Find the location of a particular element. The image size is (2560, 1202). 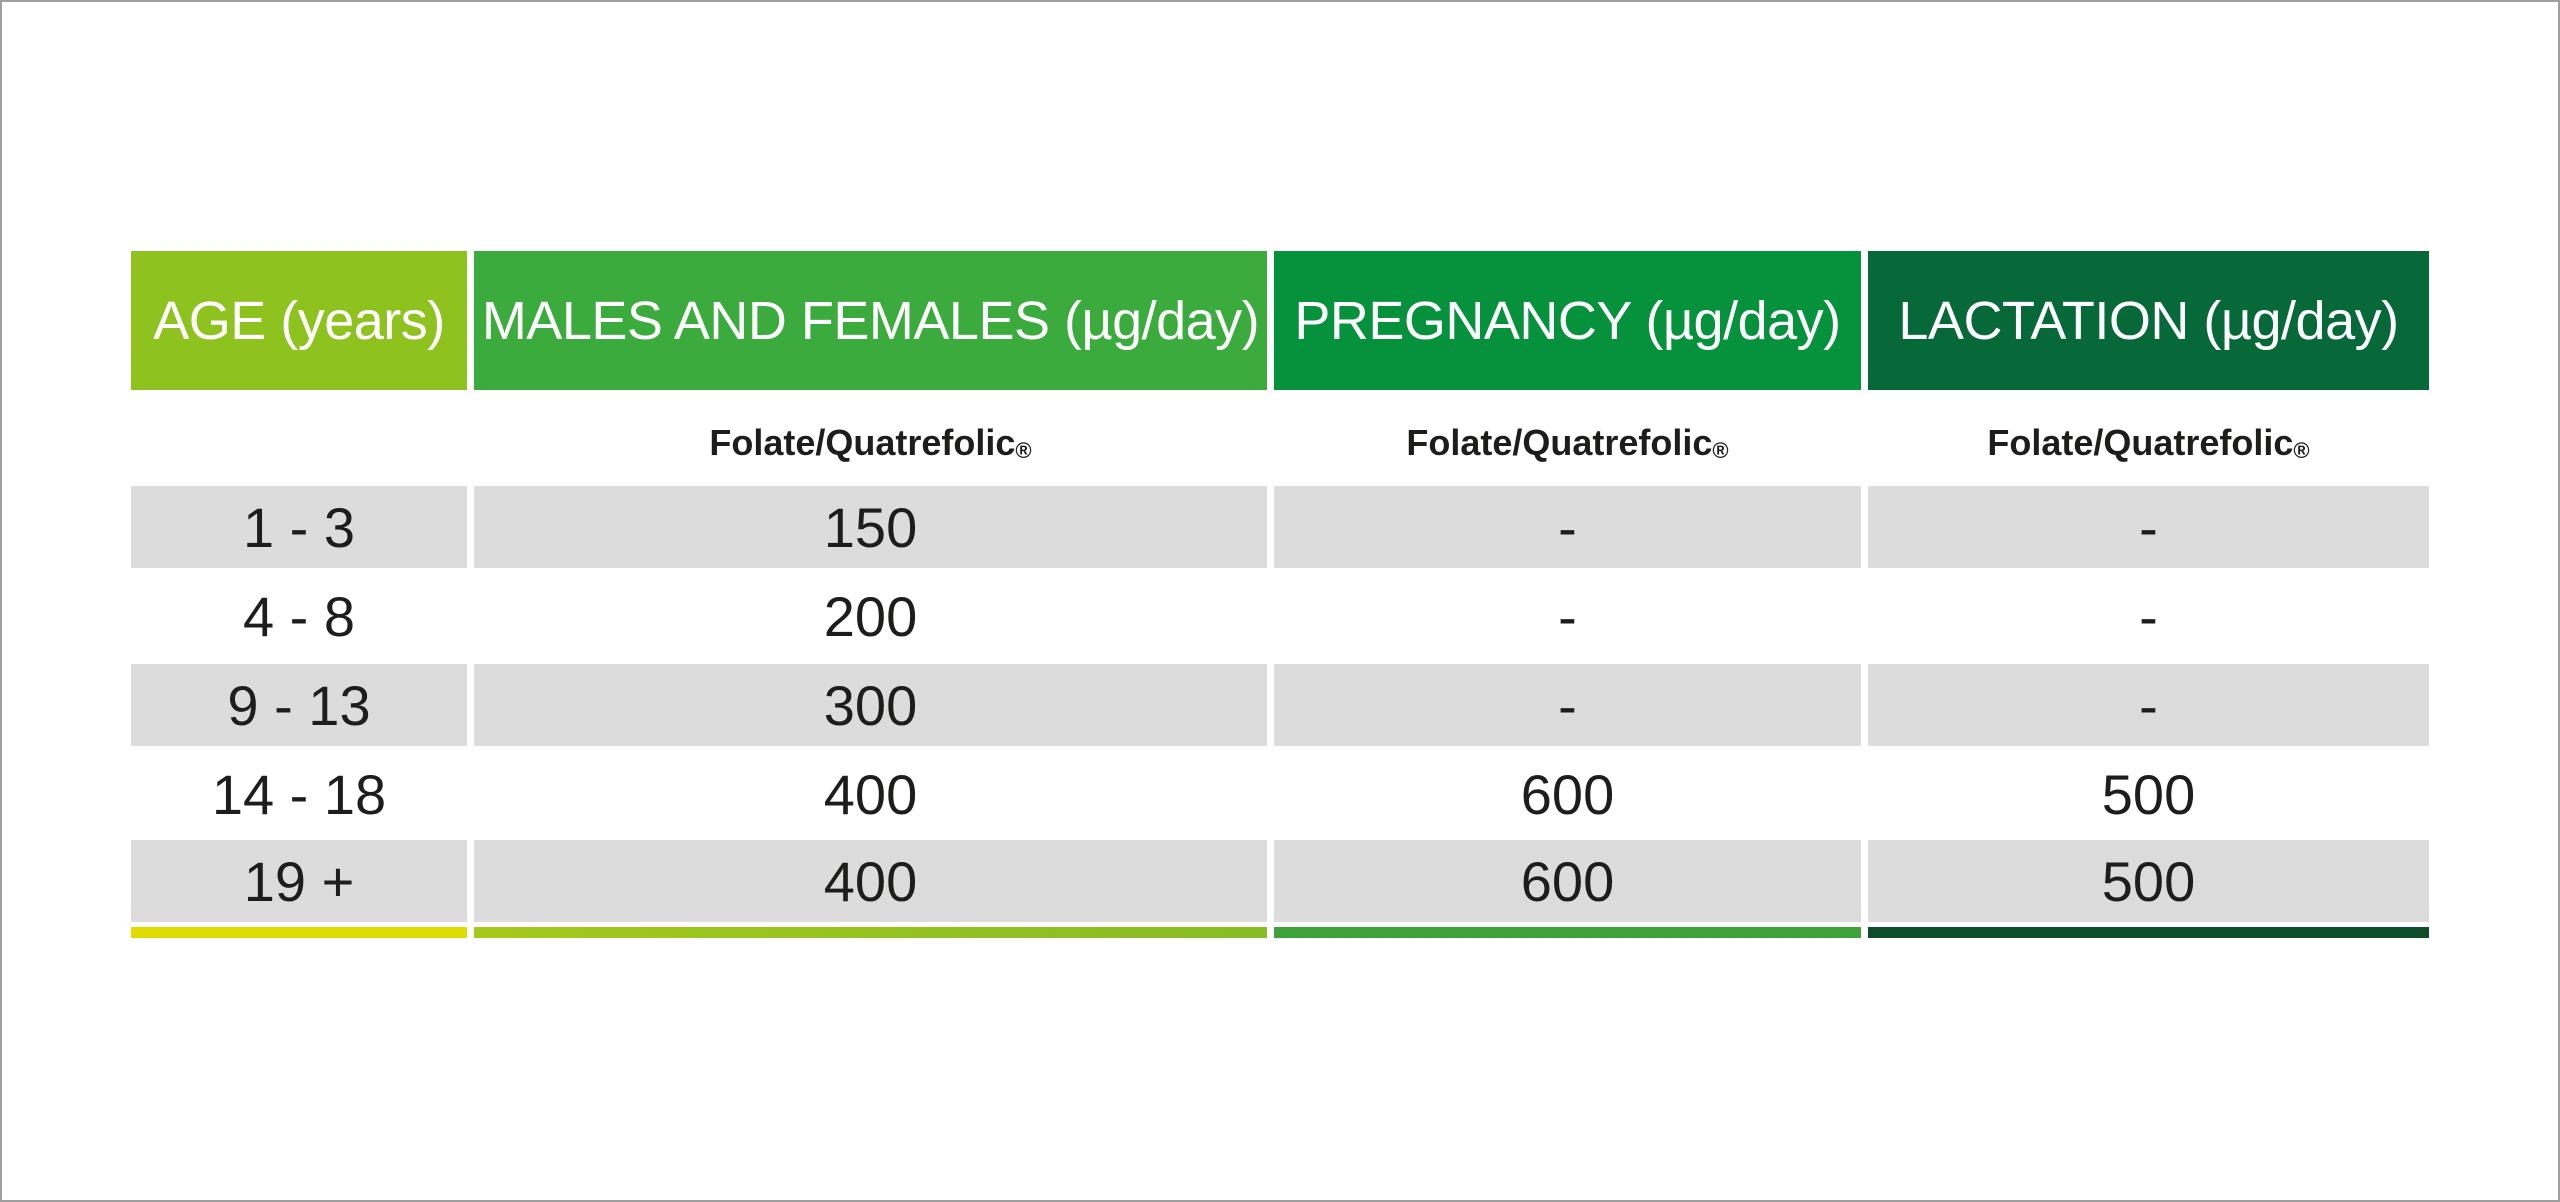

subheader-lactation: Folate/Quatrefolic ® is located at coordinates (2148, 436).